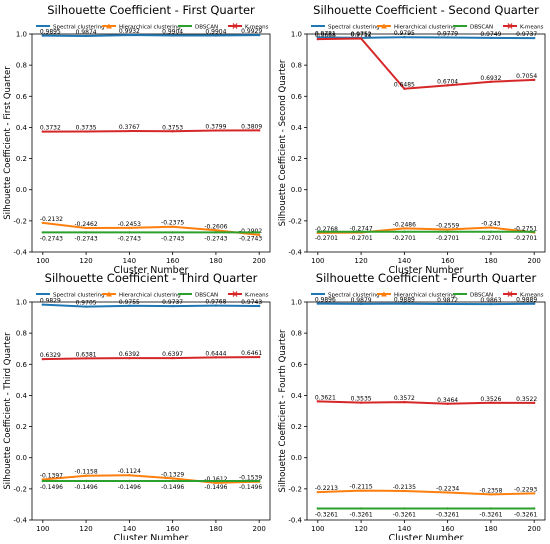 The height and width of the screenshot is (544, 550). What do you see at coordinates (361, 300) in the screenshot?
I see `data-label: 0.9879` at bounding box center [361, 300].